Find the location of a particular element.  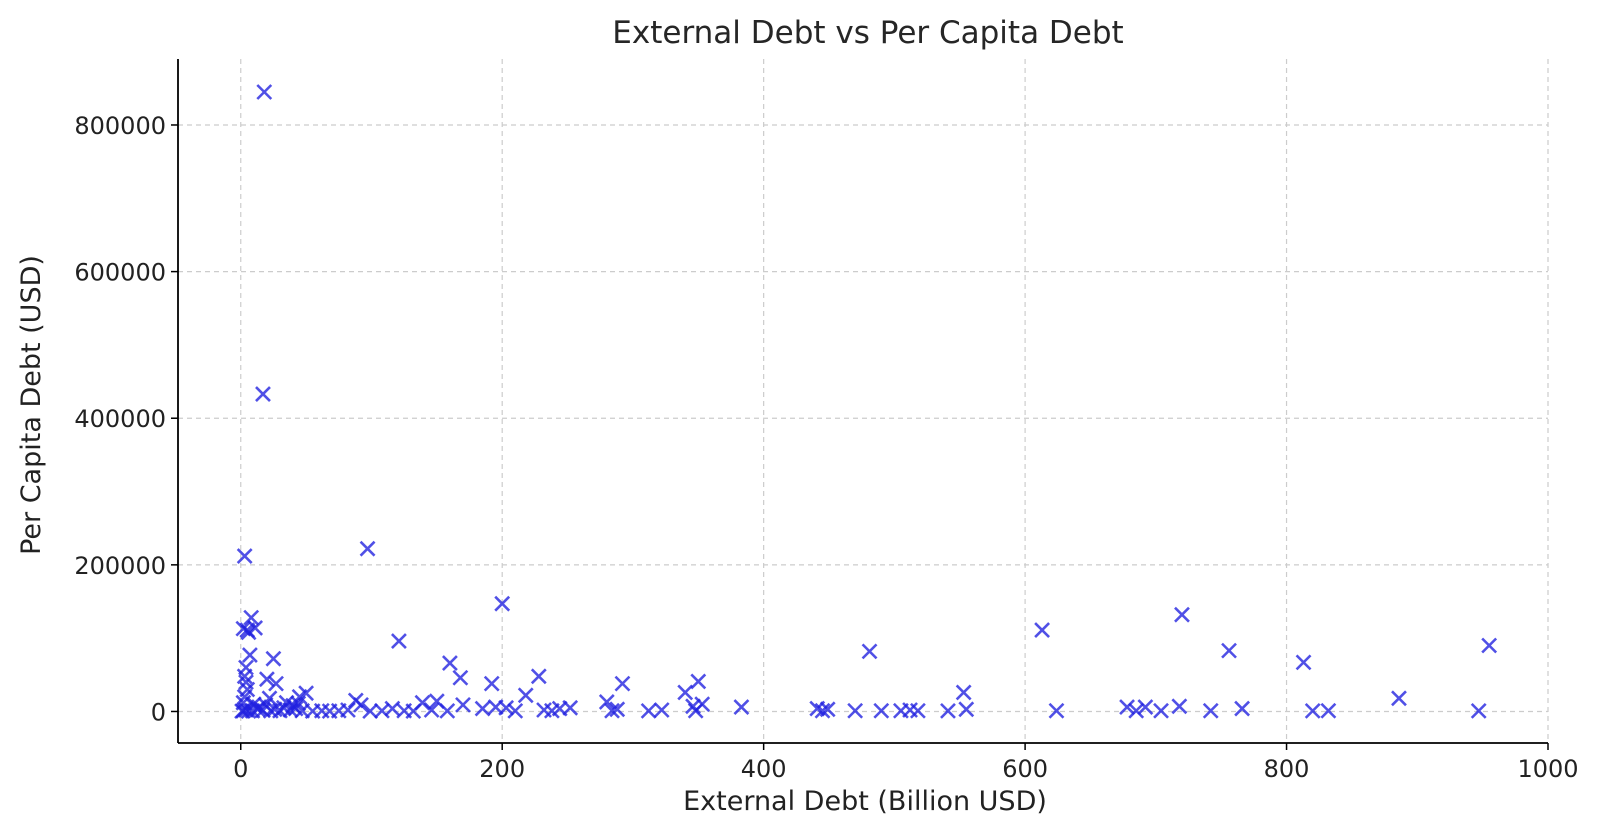

y-tick-label: 0 is located at coordinates (158, 712).